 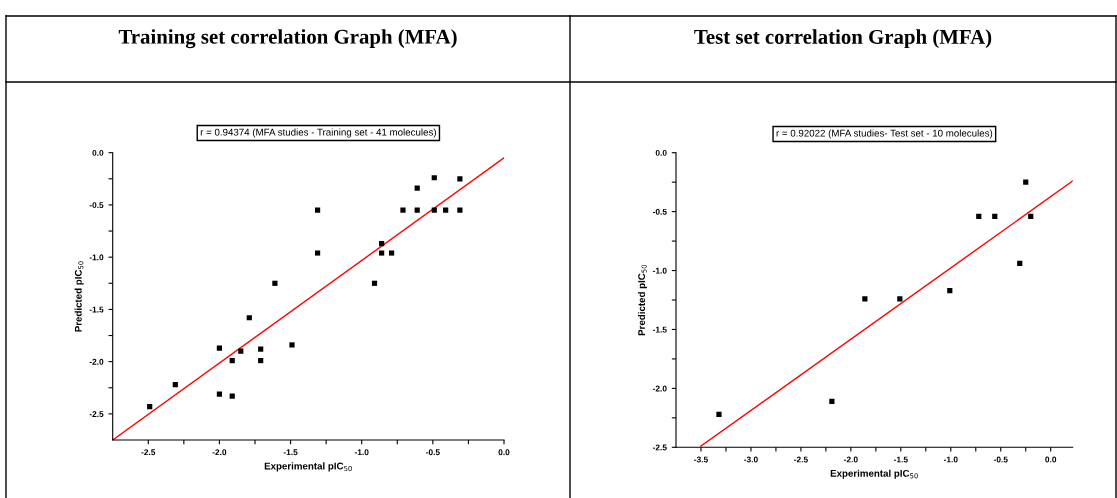 I want to click on text: r = 0.94374 (MFA studies - Training set - 41 molecules), so click(x=318, y=133).